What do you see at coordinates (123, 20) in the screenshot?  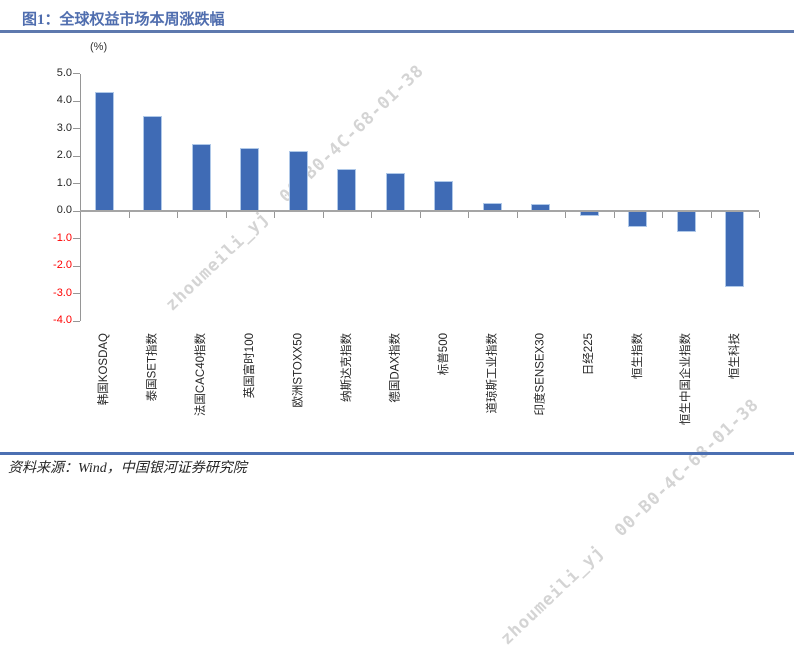 I see `figure-title: 图1：全球权益市场本周涨跌幅` at bounding box center [123, 20].